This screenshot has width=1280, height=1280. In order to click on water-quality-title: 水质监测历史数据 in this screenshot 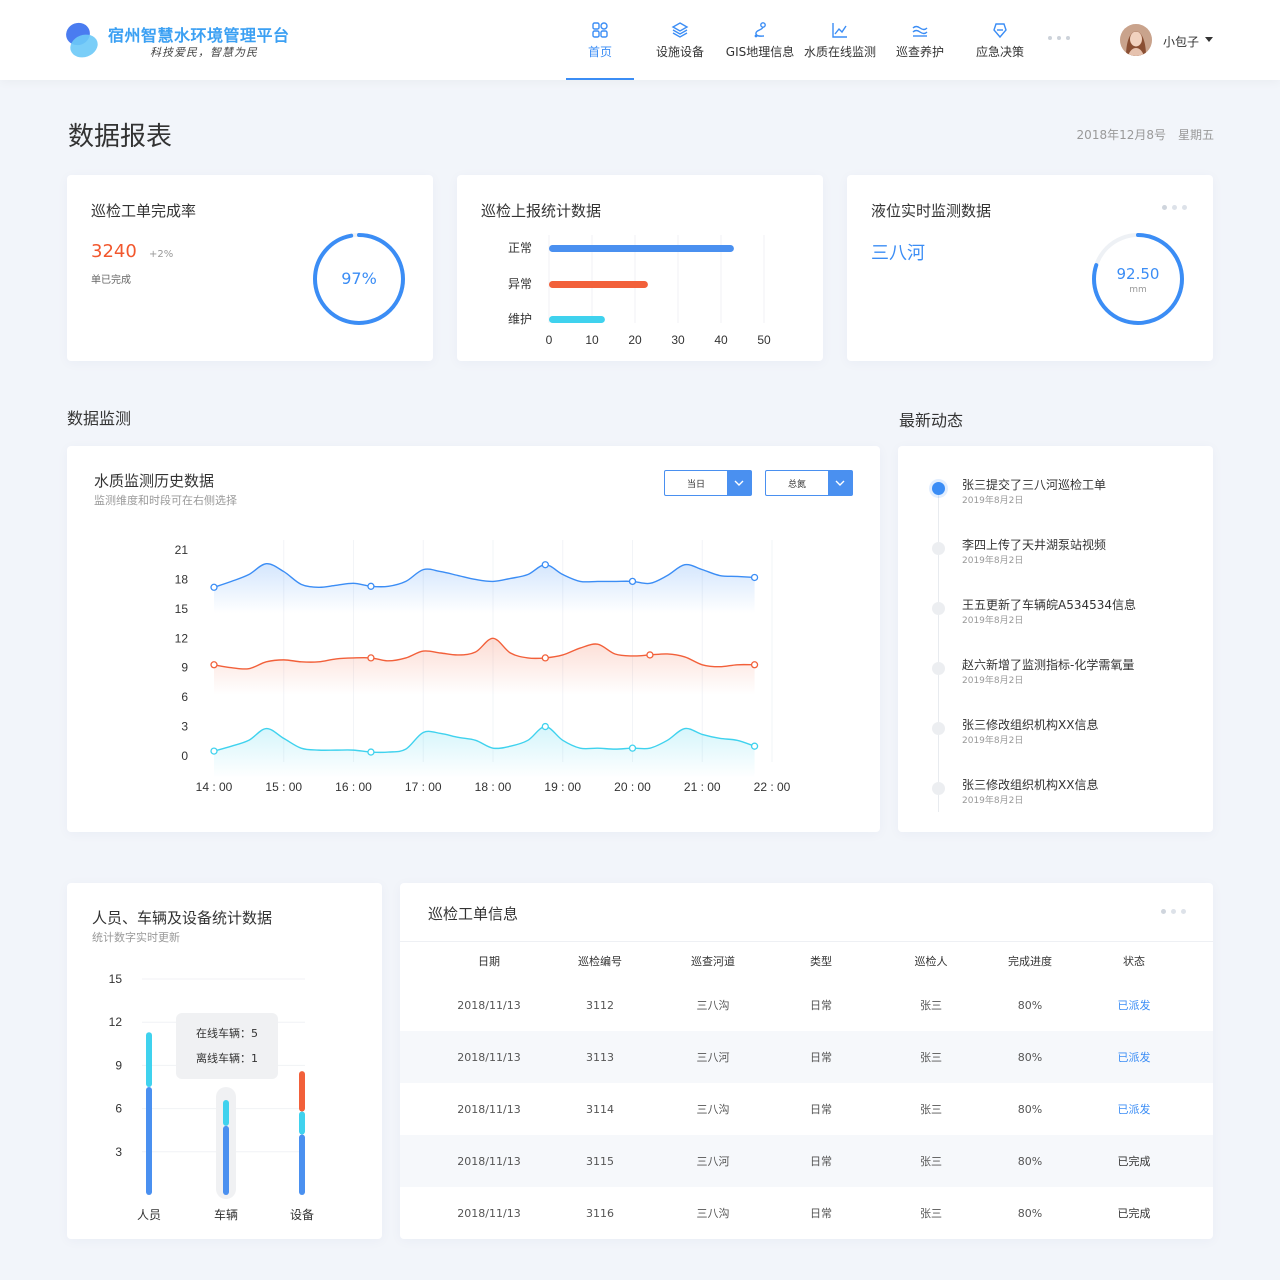, I will do `click(154, 481)`.